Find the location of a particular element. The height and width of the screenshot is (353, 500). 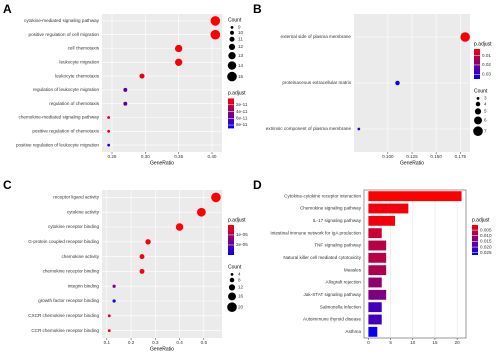

x-tick-label: 0.25 is located at coordinates (112, 156).